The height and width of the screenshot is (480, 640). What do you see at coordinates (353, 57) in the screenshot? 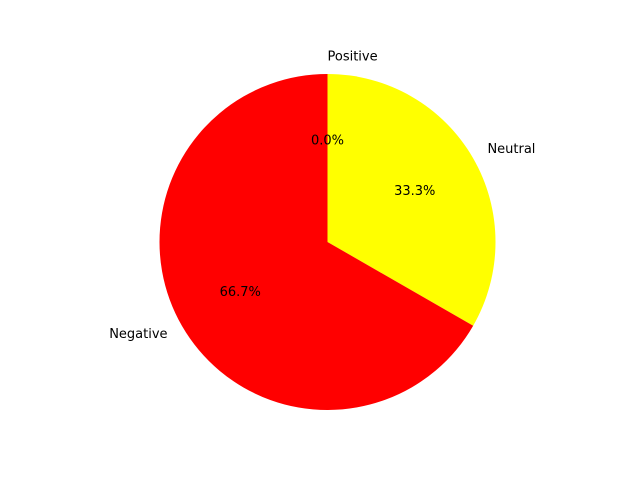
I see `slice-label-positive: Positive` at bounding box center [353, 57].